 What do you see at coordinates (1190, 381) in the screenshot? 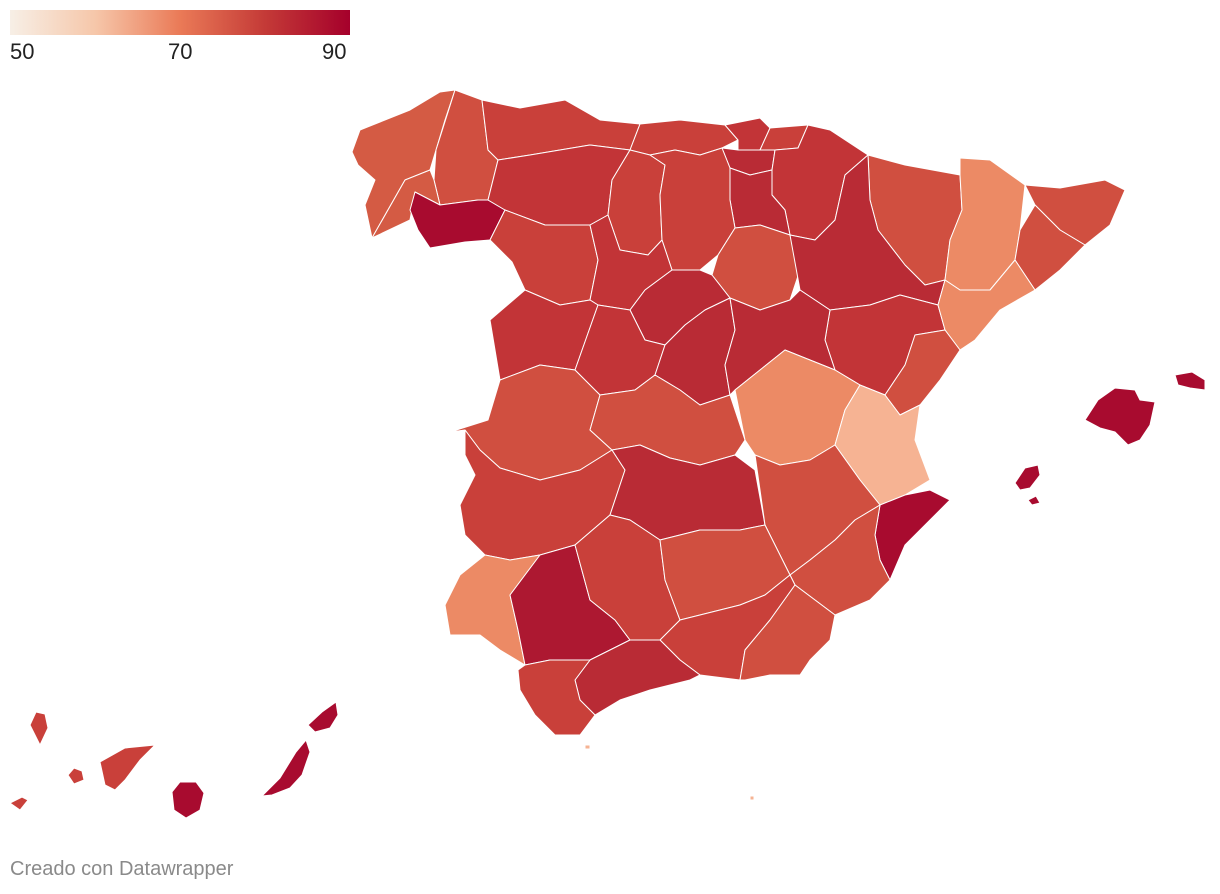
I see `island-menorca` at bounding box center [1190, 381].